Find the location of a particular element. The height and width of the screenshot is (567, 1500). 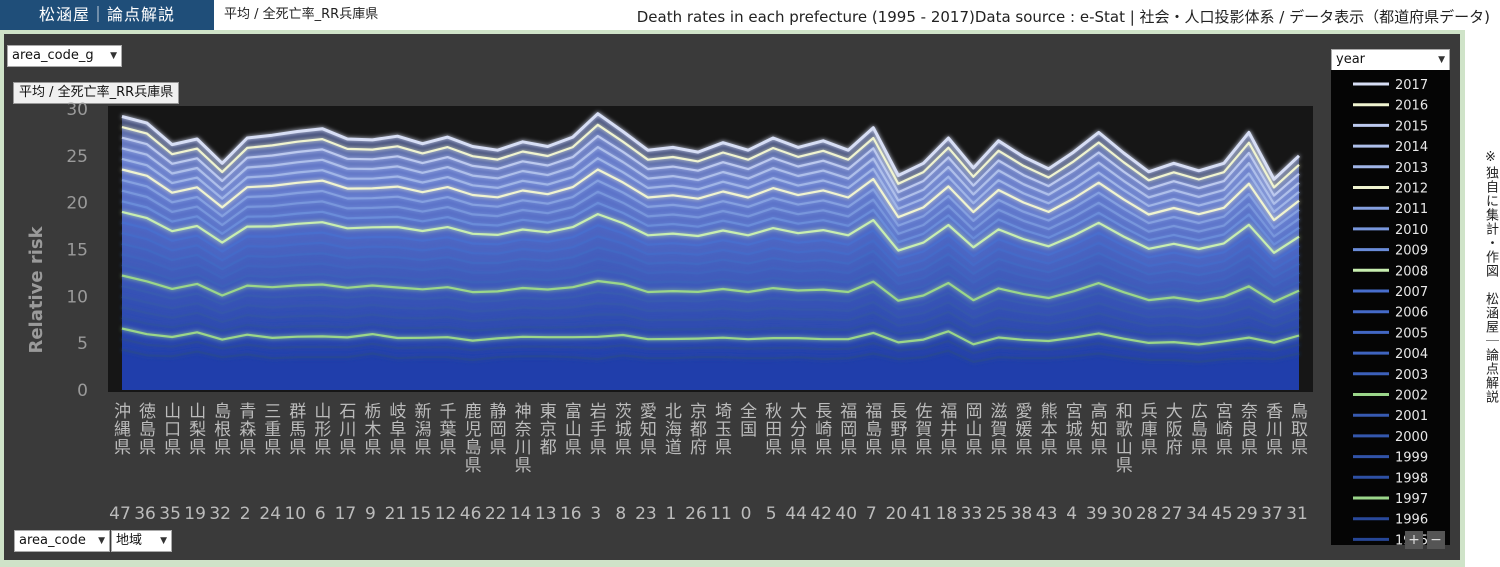

x-category-label: 福井県 is located at coordinates (946, 429).